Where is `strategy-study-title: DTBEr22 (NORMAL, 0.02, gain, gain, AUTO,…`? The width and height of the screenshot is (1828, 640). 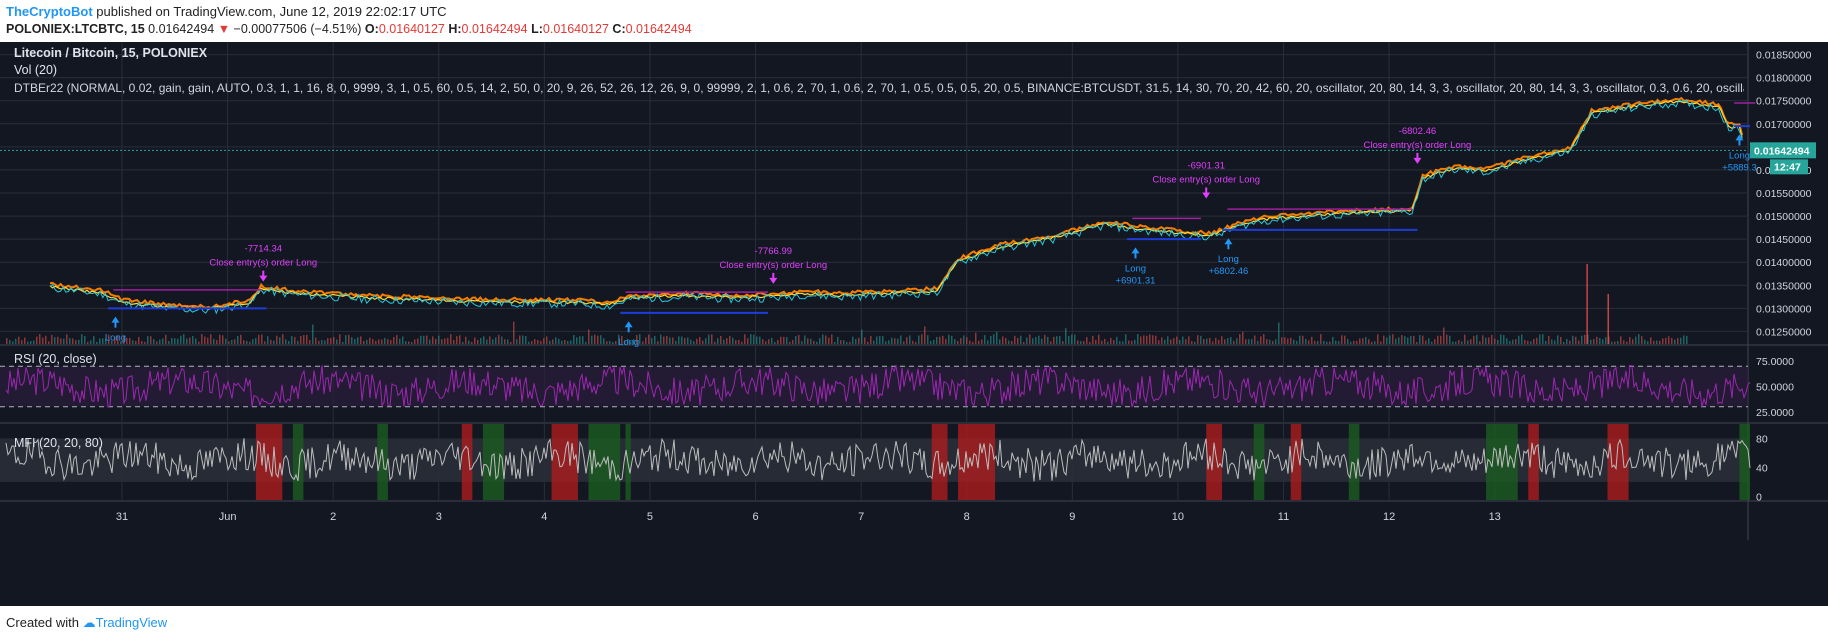
strategy-study-title: DTBEr22 (NORMAL, 0.02, gain, gain, AUTO,… is located at coordinates (879, 88).